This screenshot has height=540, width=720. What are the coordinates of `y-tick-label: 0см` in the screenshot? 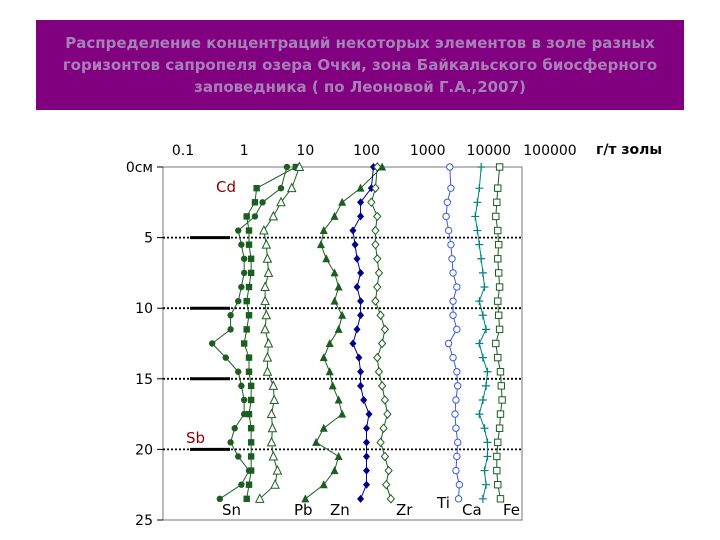 It's located at (139, 168).